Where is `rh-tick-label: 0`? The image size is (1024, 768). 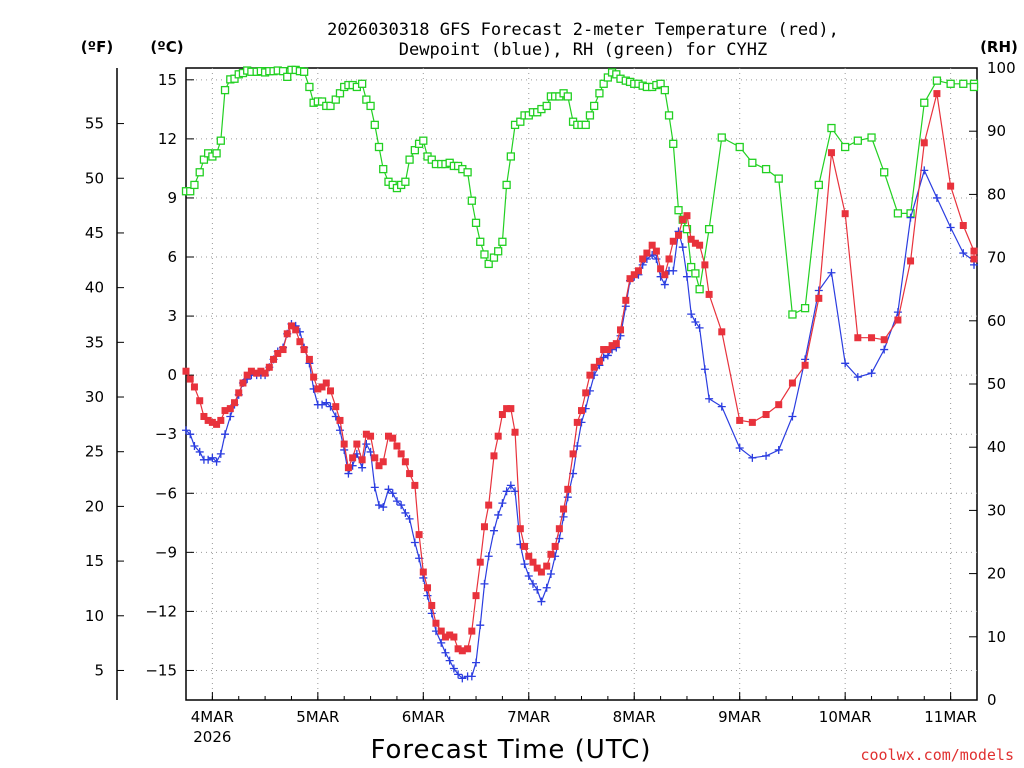
rh-tick-label: 0 is located at coordinates (992, 700).